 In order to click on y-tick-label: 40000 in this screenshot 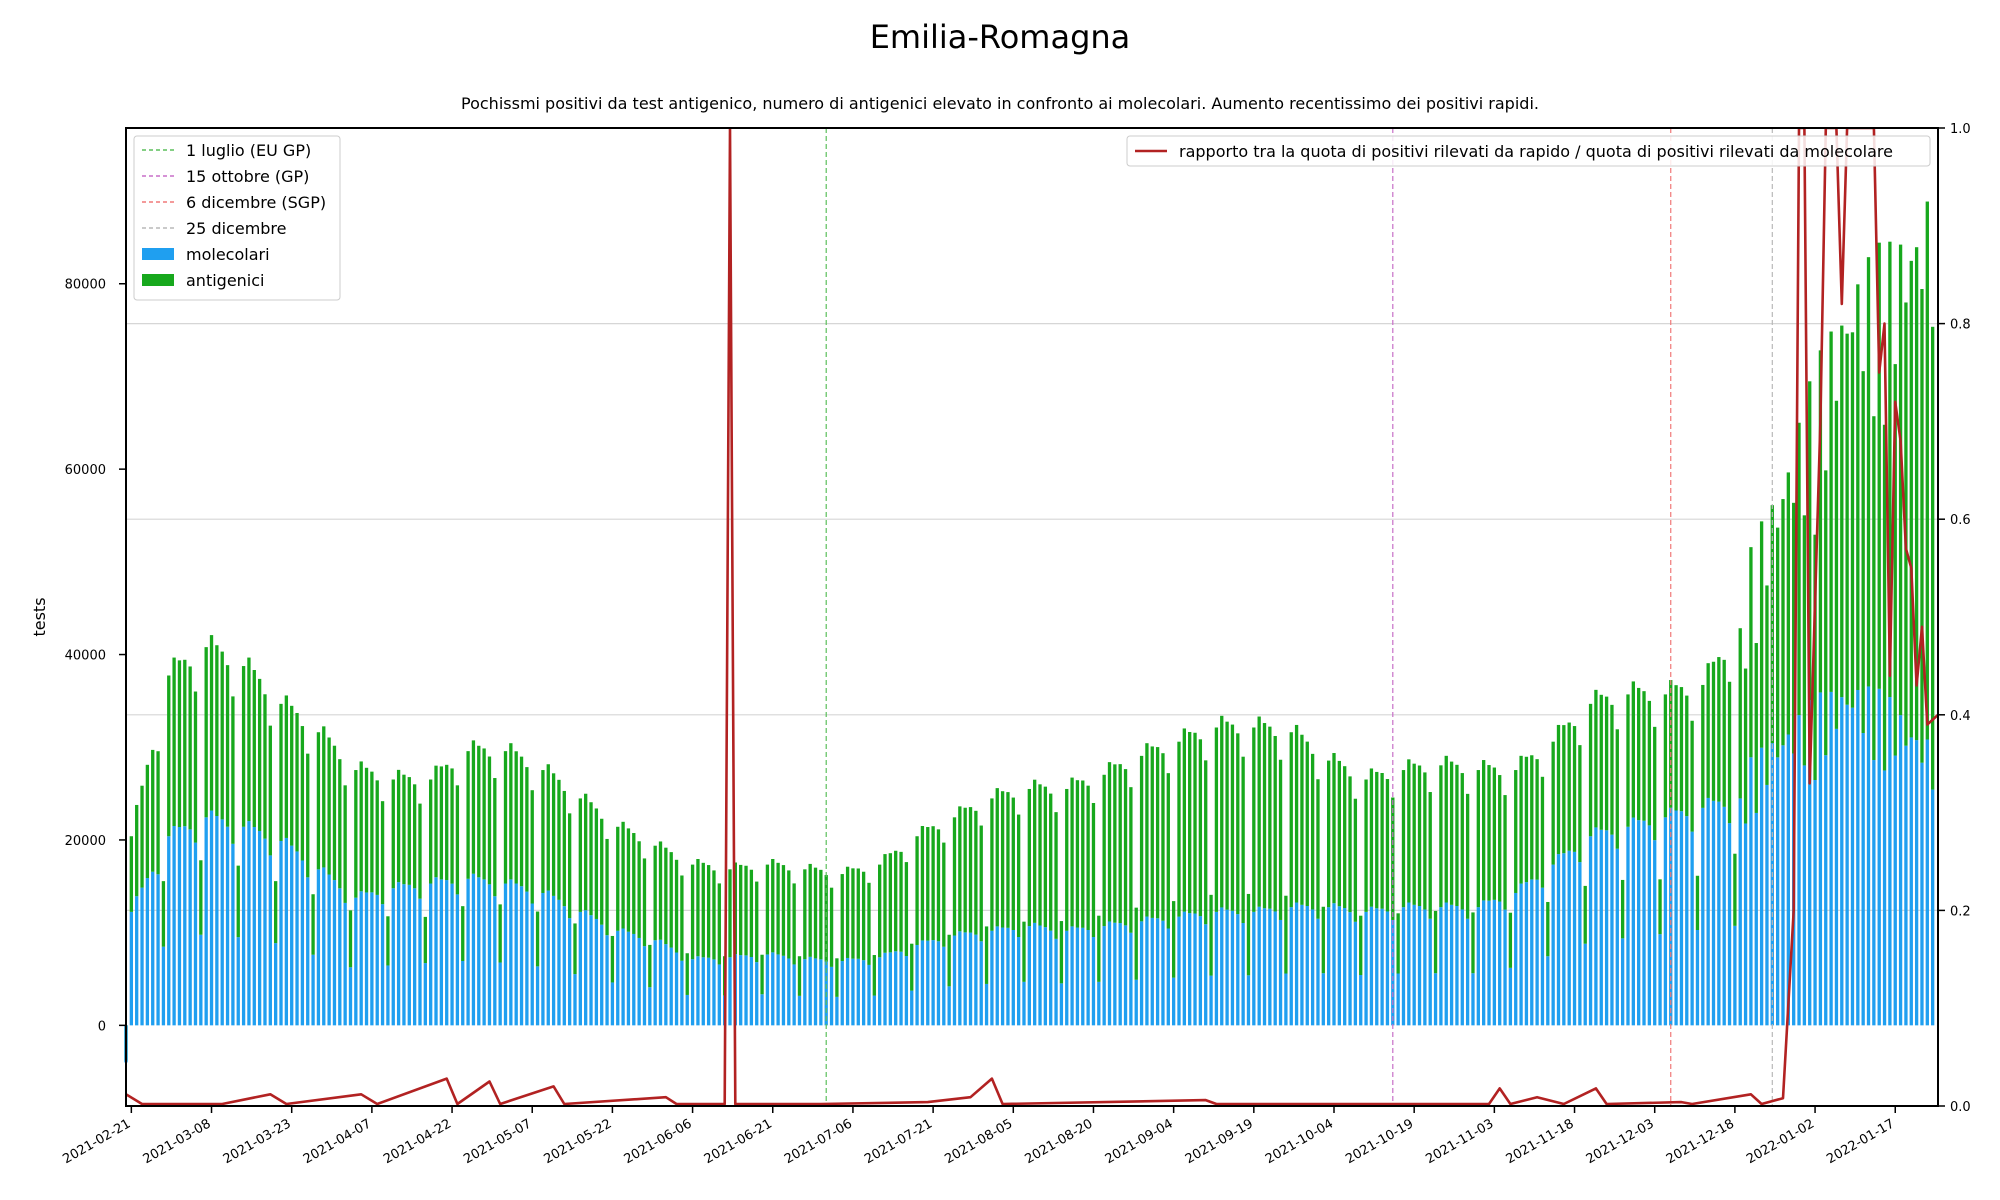, I will do `click(85, 656)`.